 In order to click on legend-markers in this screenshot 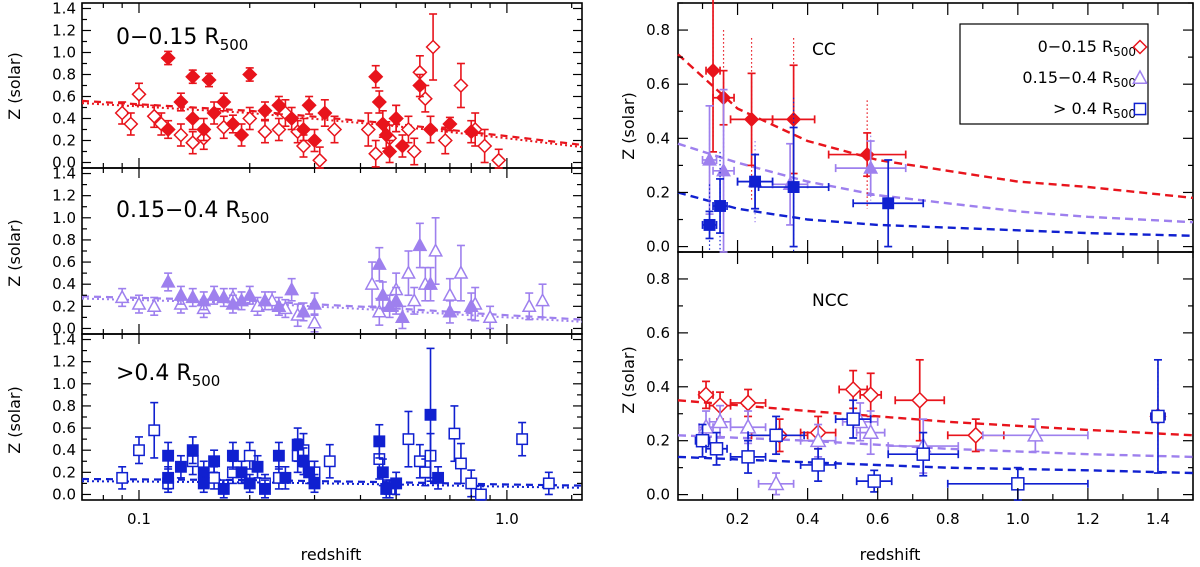, I will do `click(1140, 77)`.